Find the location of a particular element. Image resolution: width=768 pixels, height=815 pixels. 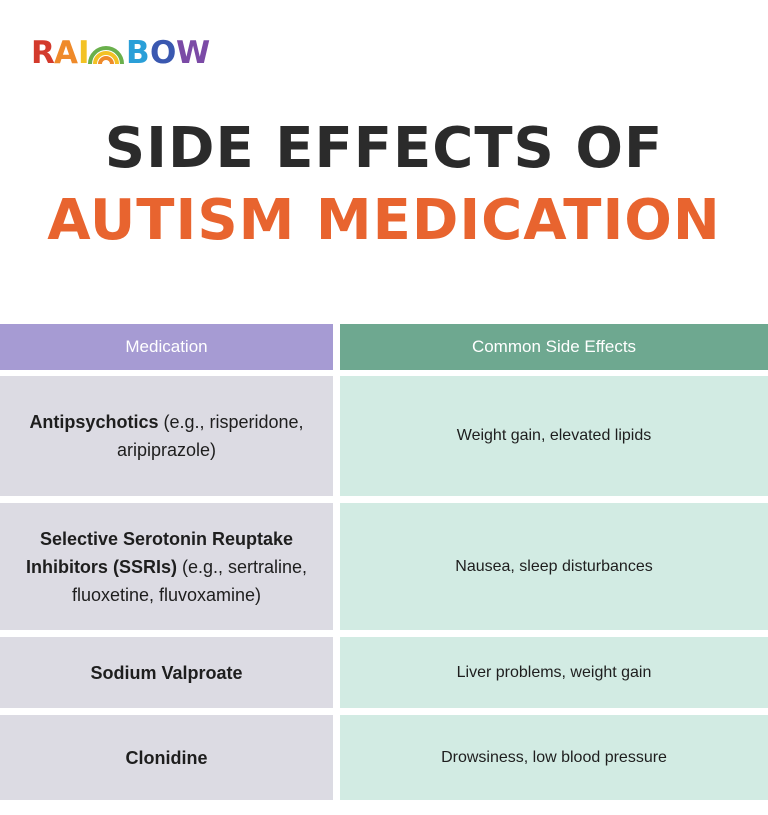

medication-cell: Clonidine is located at coordinates (166, 757).